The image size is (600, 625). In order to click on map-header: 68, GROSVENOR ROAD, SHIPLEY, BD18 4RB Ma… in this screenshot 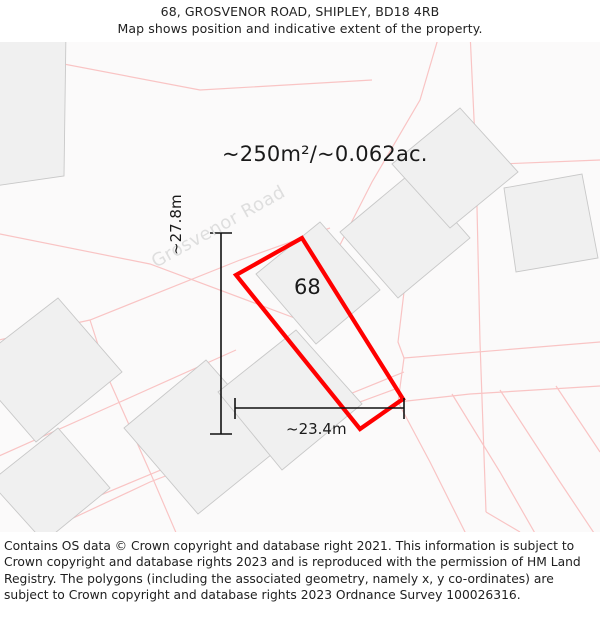, I will do `click(300, 21)`.